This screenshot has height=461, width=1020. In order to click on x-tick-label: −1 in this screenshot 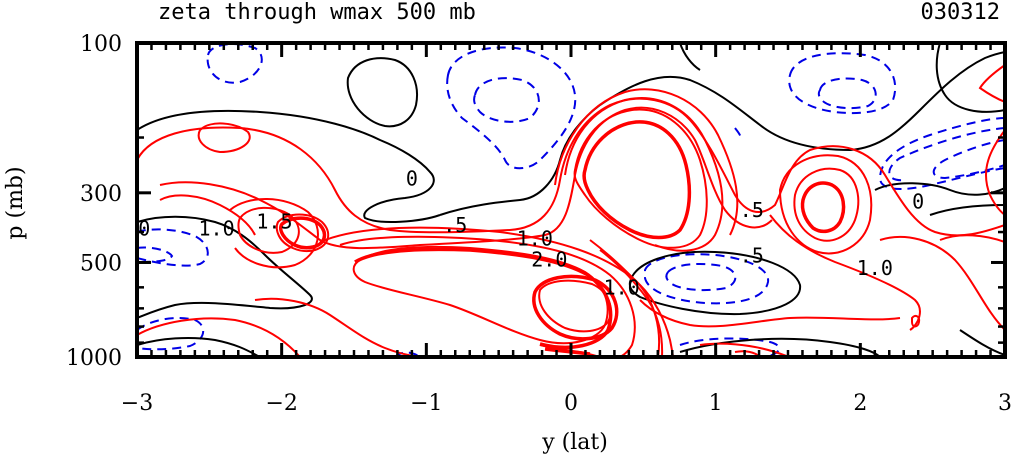, I will do `click(426, 403)`.